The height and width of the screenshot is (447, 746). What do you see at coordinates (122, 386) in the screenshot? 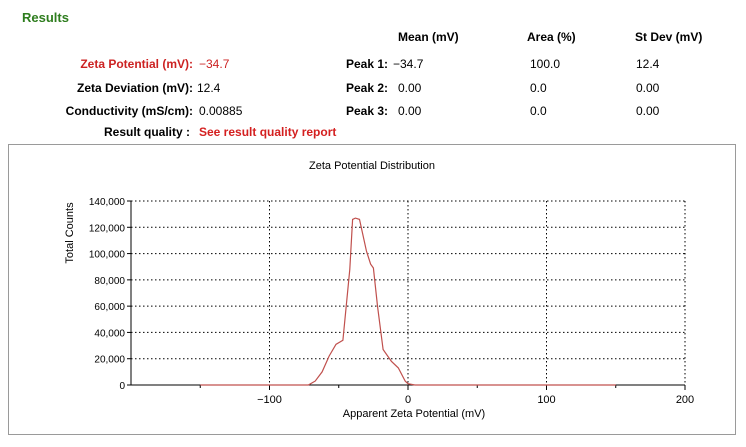
I see `y-tick-label: 0` at bounding box center [122, 386].